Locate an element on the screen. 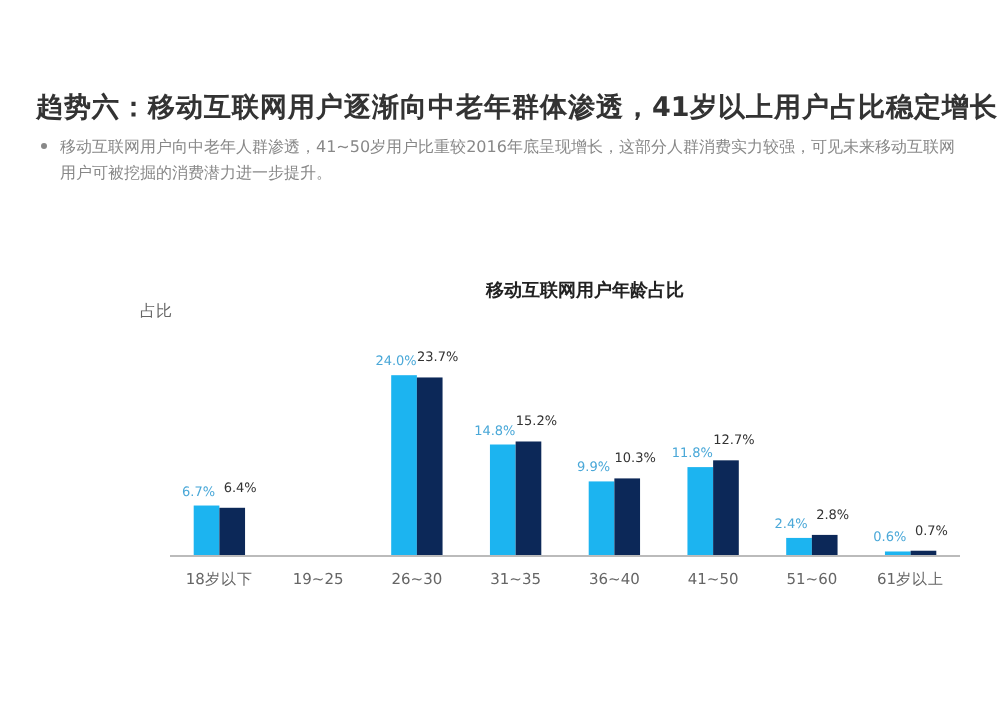 This screenshot has height=724, width=1000. chart-title: 移动互联网用户年龄占比 is located at coordinates (584, 291).